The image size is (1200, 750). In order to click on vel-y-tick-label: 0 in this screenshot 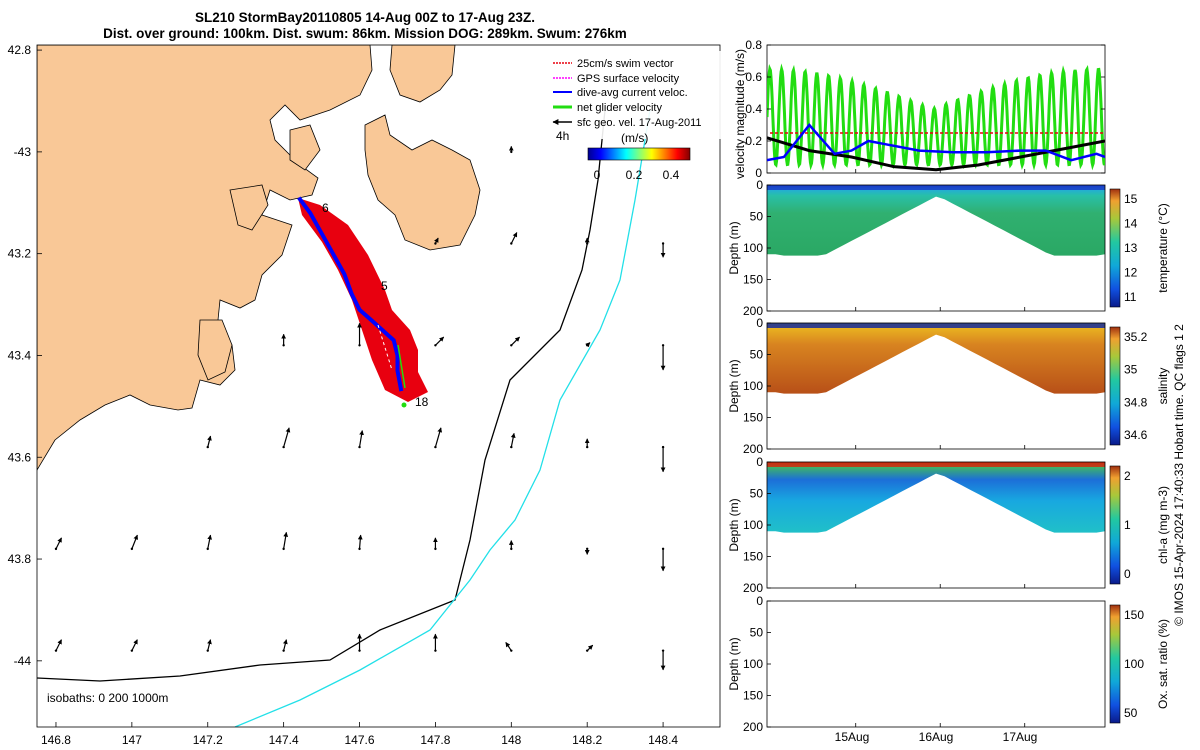, I will do `click(758, 173)`.